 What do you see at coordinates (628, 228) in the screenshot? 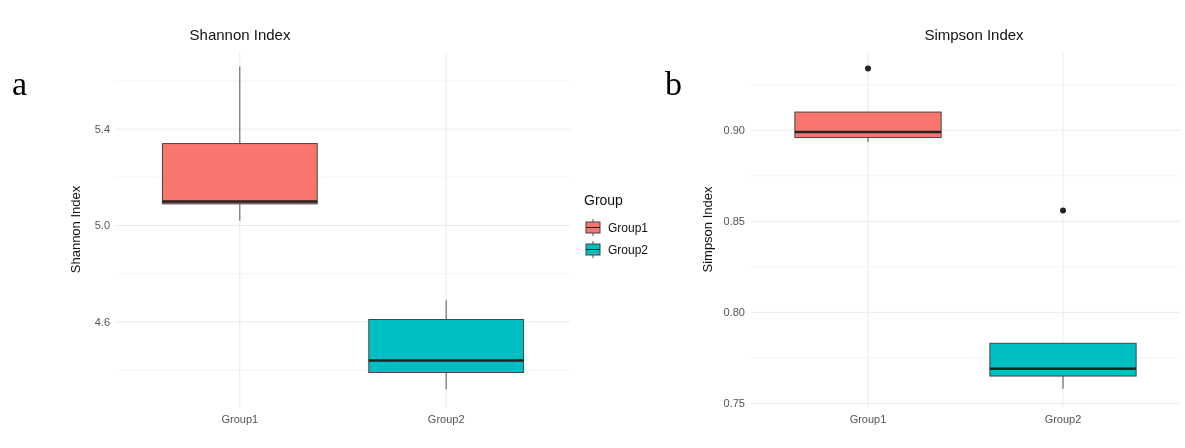
I see `legend-label: Group1` at bounding box center [628, 228].